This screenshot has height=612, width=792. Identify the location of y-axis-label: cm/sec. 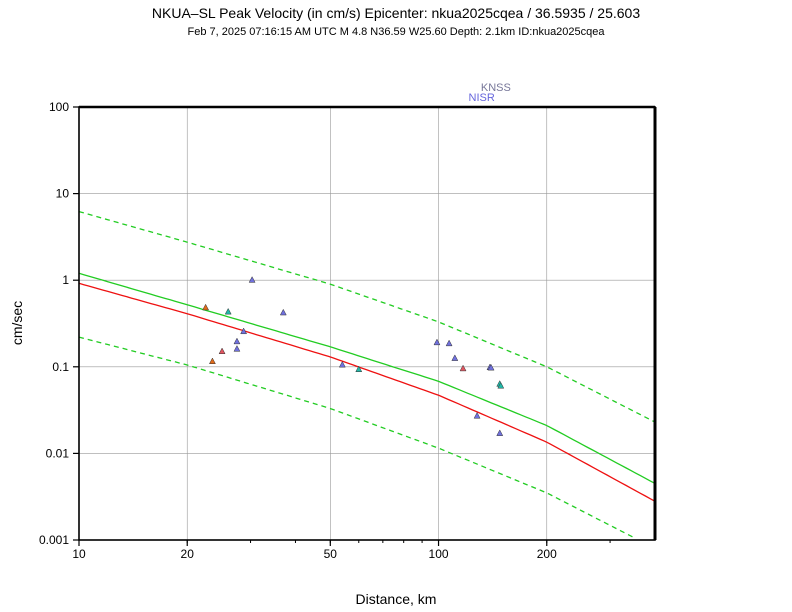
(17, 323).